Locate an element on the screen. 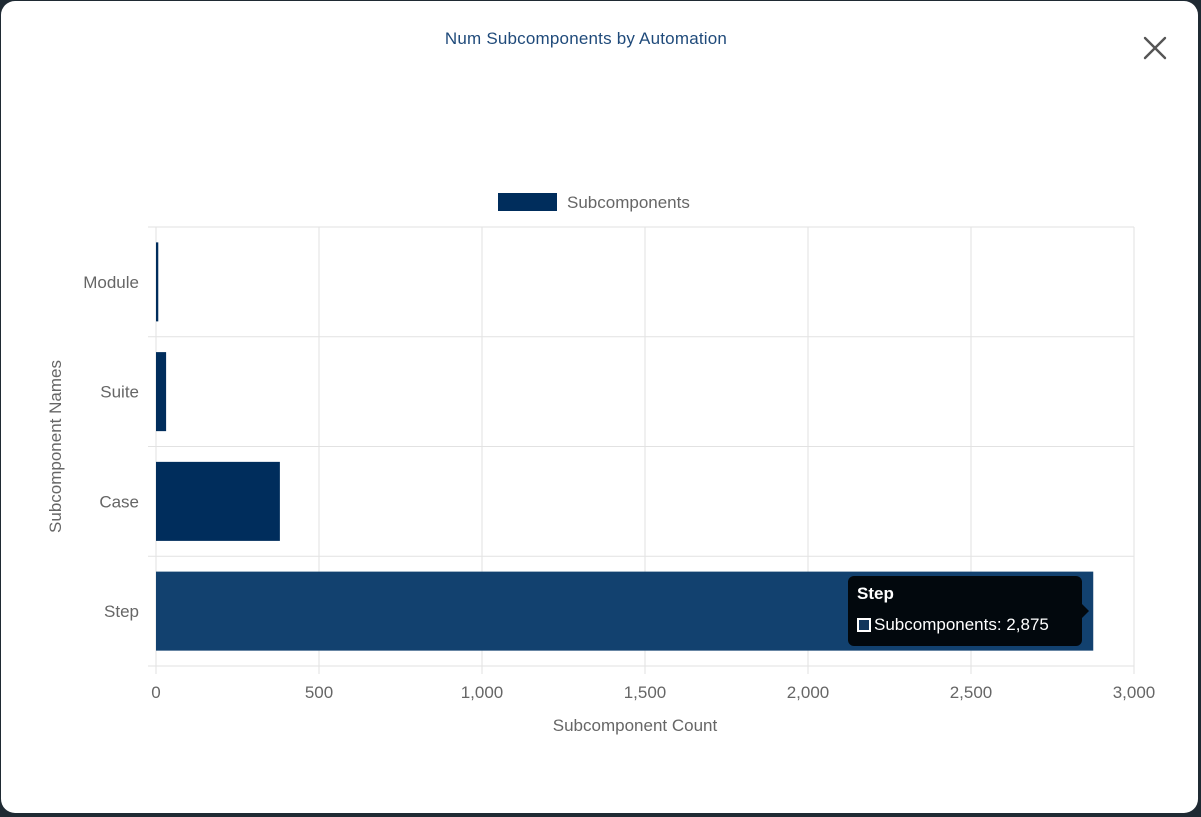 The image size is (1201, 817). close-button is located at coordinates (1155, 48).